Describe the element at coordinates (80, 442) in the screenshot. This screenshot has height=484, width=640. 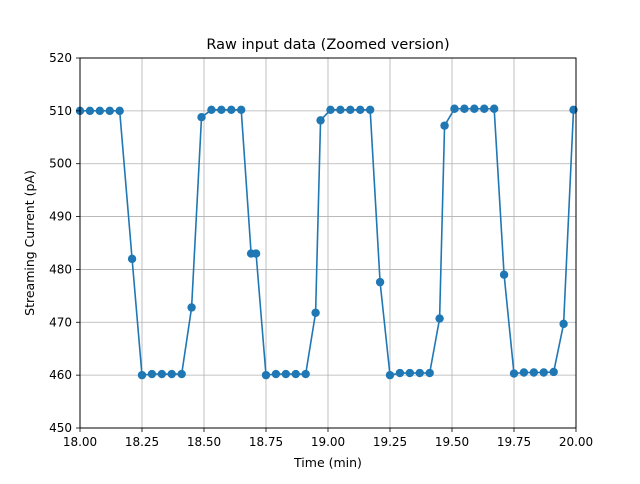
I see `x-tick-label: 18.00` at that location.